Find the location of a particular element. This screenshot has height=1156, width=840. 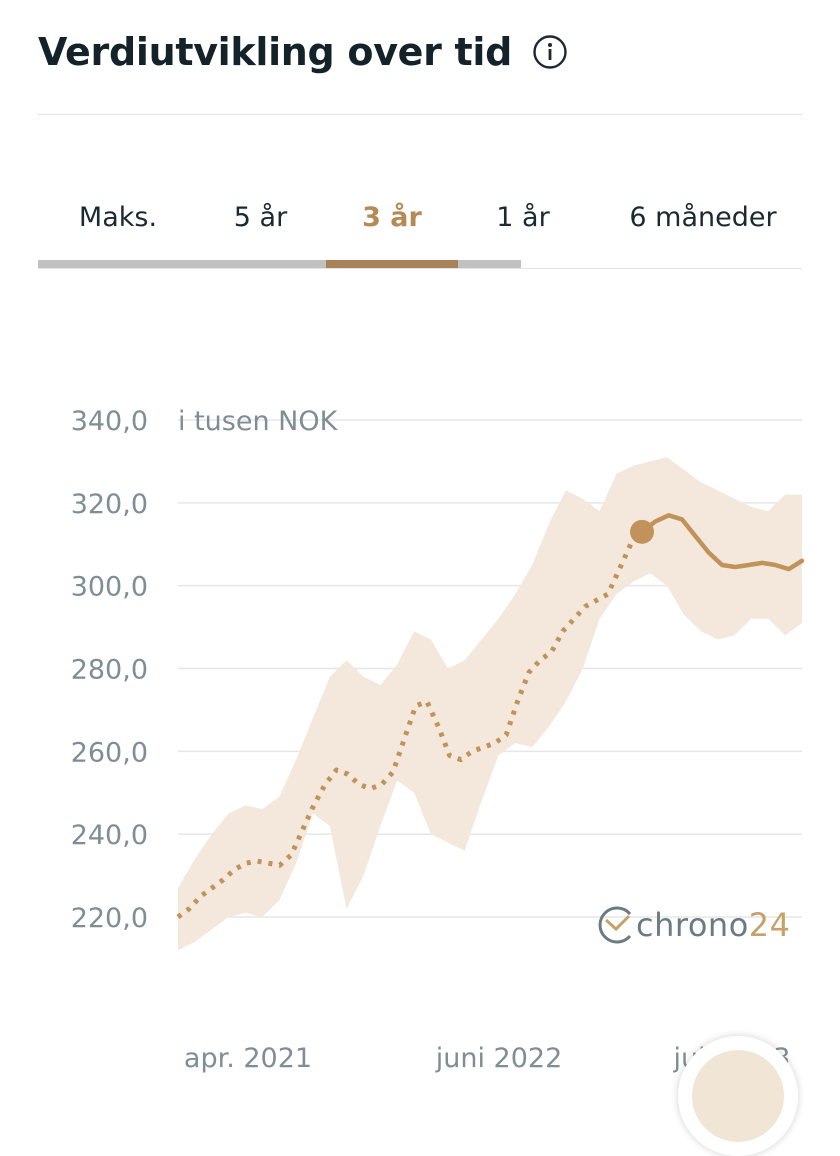

y-tick-label: 320,0 is located at coordinates (109, 504).